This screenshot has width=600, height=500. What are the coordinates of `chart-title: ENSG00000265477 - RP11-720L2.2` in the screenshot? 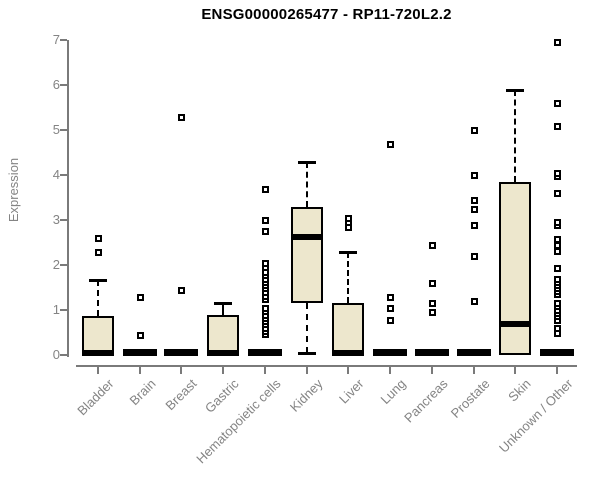 It's located at (326, 14).